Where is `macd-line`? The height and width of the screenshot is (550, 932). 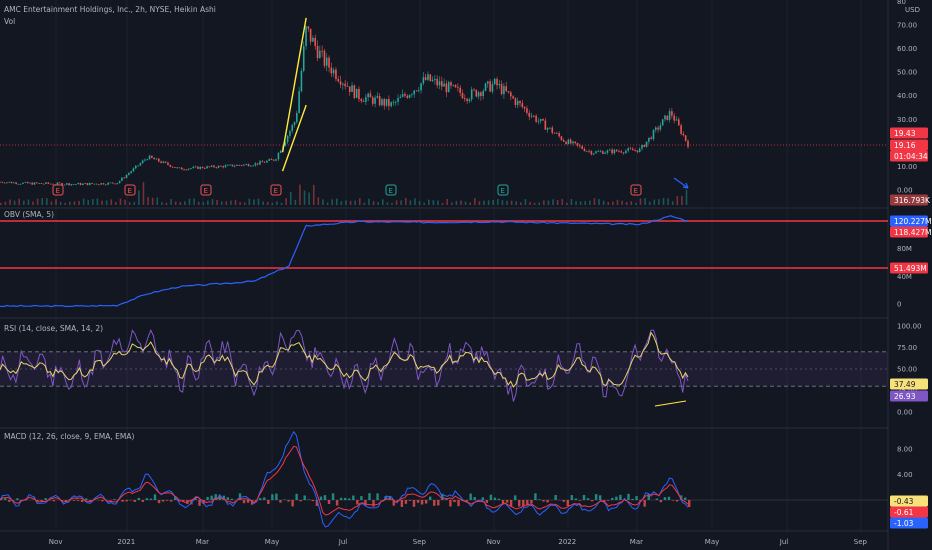
macd-line is located at coordinates (344, 479).